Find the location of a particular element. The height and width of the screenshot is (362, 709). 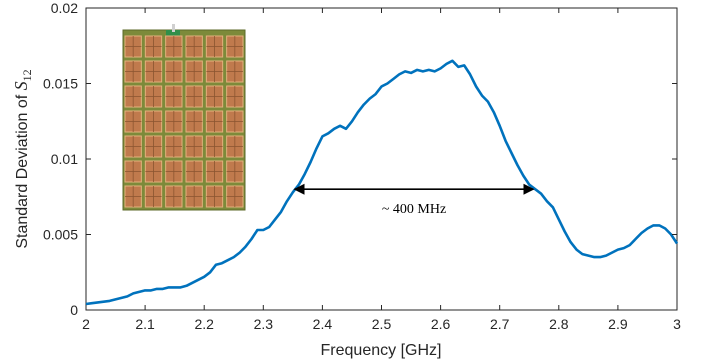

bandwidth-annotation: ~ 400 MHz is located at coordinates (414, 209).